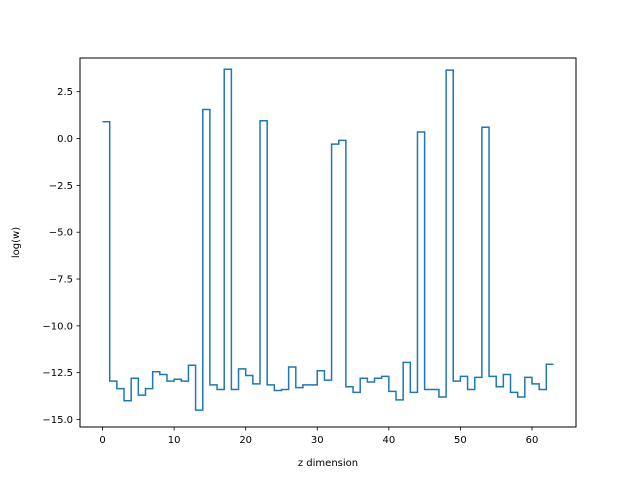 The height and width of the screenshot is (480, 640). What do you see at coordinates (245, 440) in the screenshot?
I see `x-tick-label: 20` at bounding box center [245, 440].